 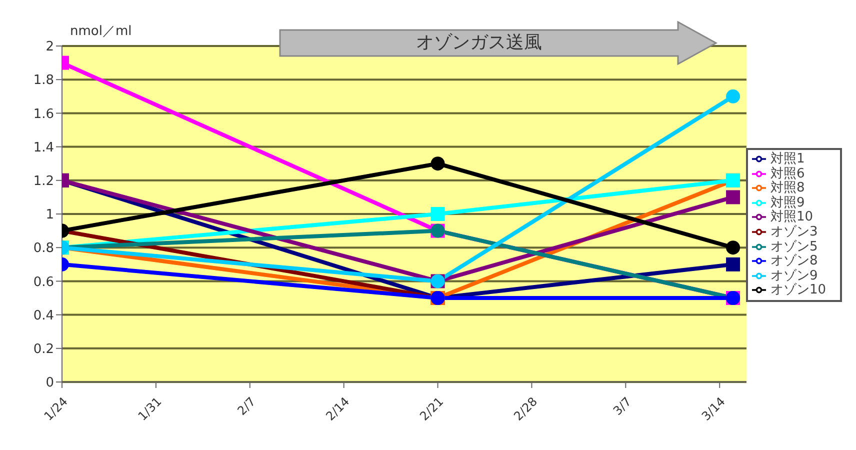 What do you see at coordinates (101, 31) in the screenshot?
I see `y-axis-title: nmol／ml` at bounding box center [101, 31].